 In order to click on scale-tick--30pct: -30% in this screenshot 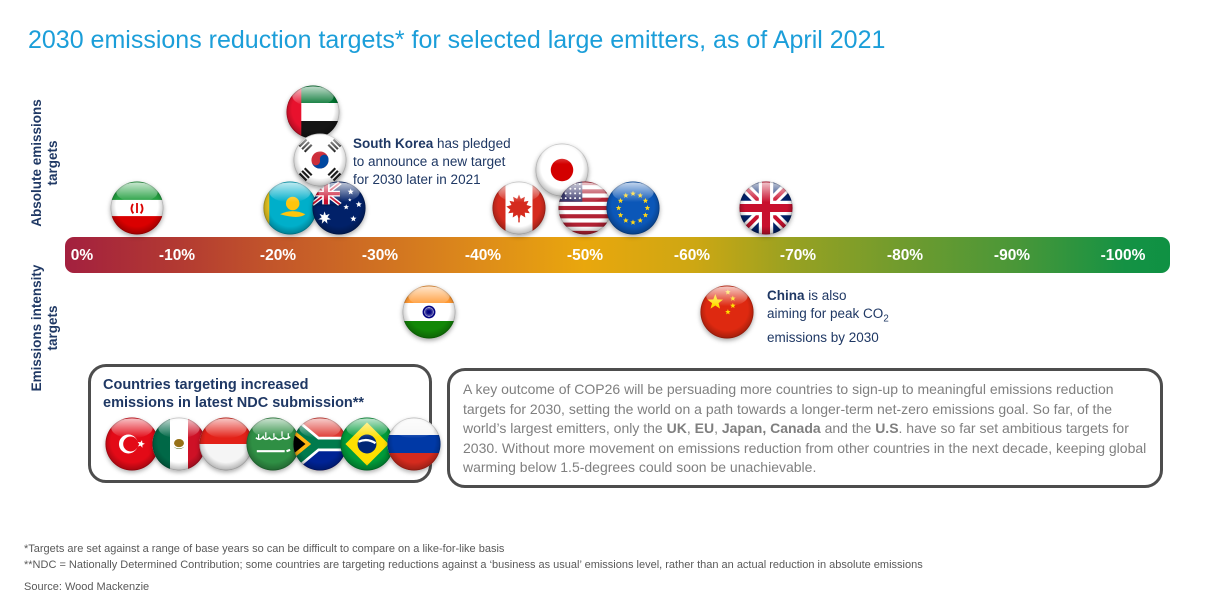, I will do `click(380, 255)`.